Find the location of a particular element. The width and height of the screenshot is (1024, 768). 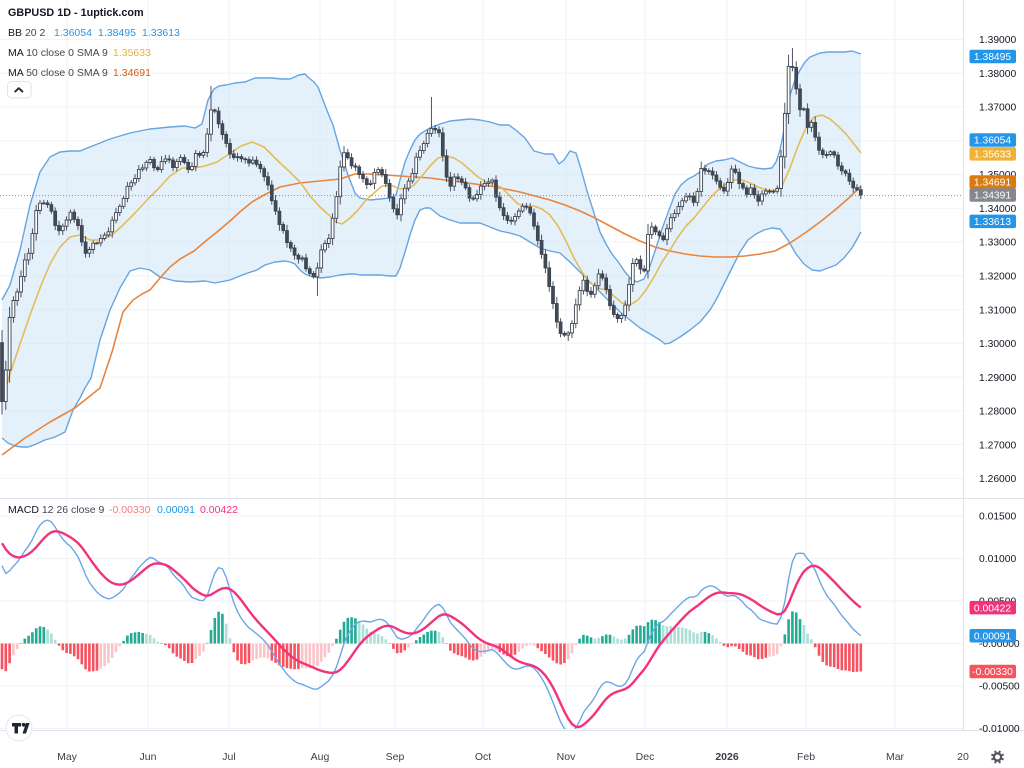

svg-text: 1.33613 is located at coordinates (992, 222).